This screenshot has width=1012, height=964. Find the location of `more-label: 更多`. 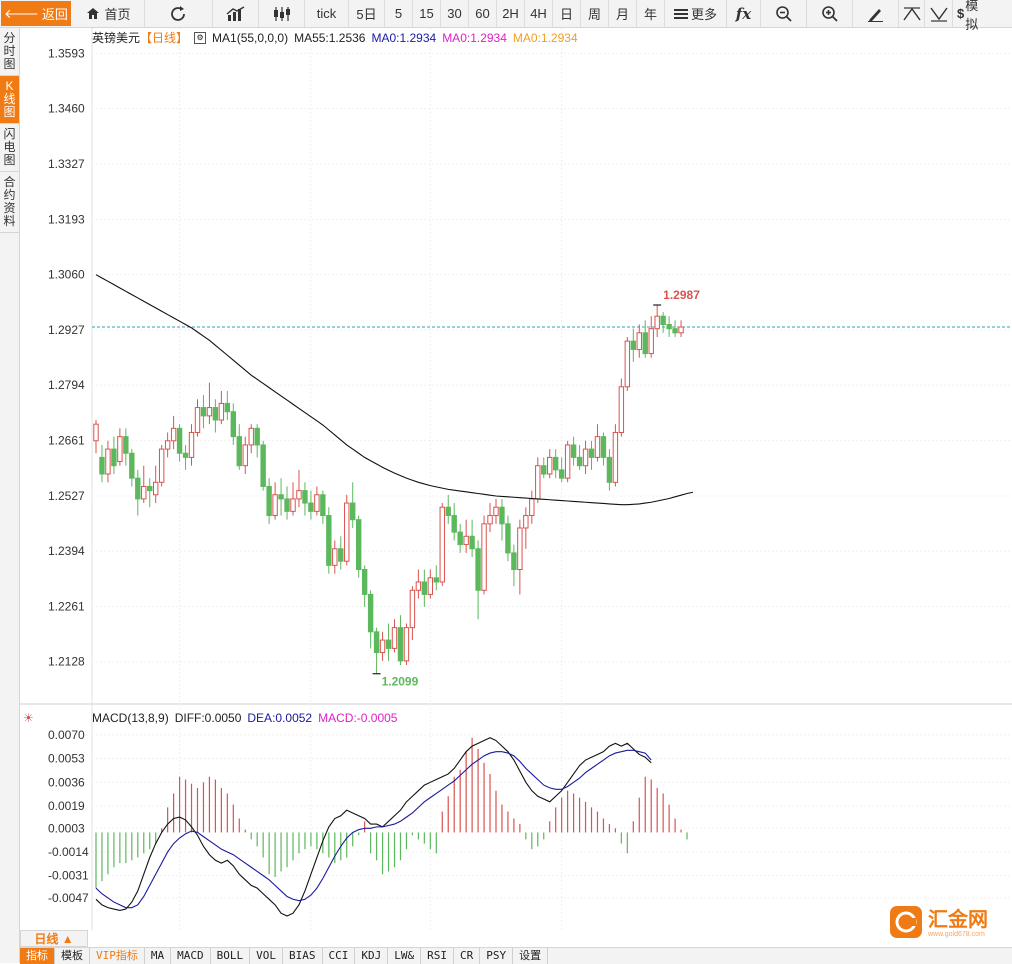

more-label: 更多 is located at coordinates (703, 14).